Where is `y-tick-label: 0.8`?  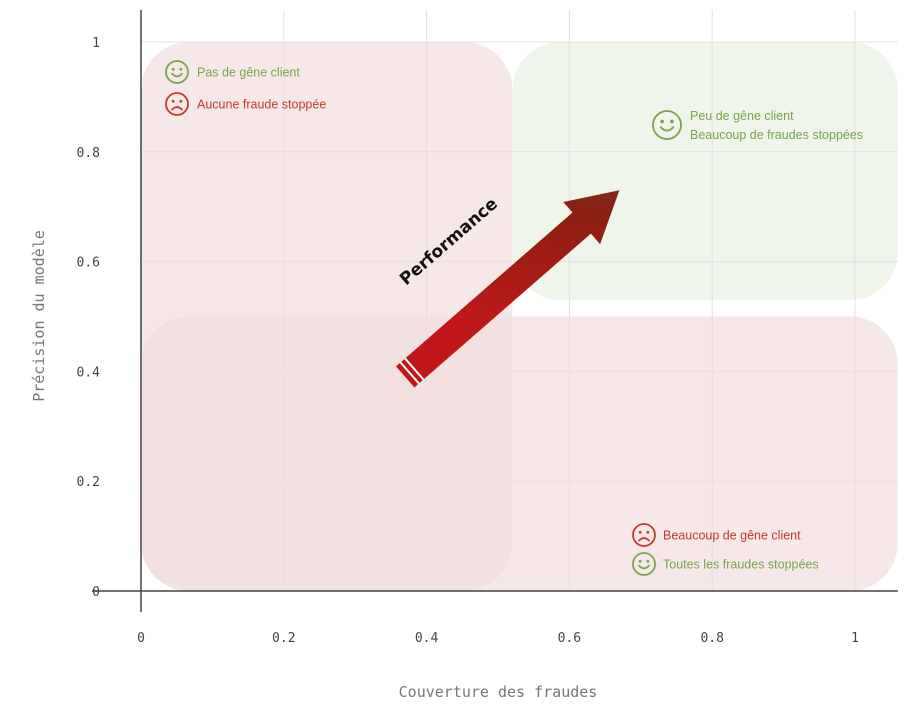 y-tick-label: 0.8 is located at coordinates (88, 153).